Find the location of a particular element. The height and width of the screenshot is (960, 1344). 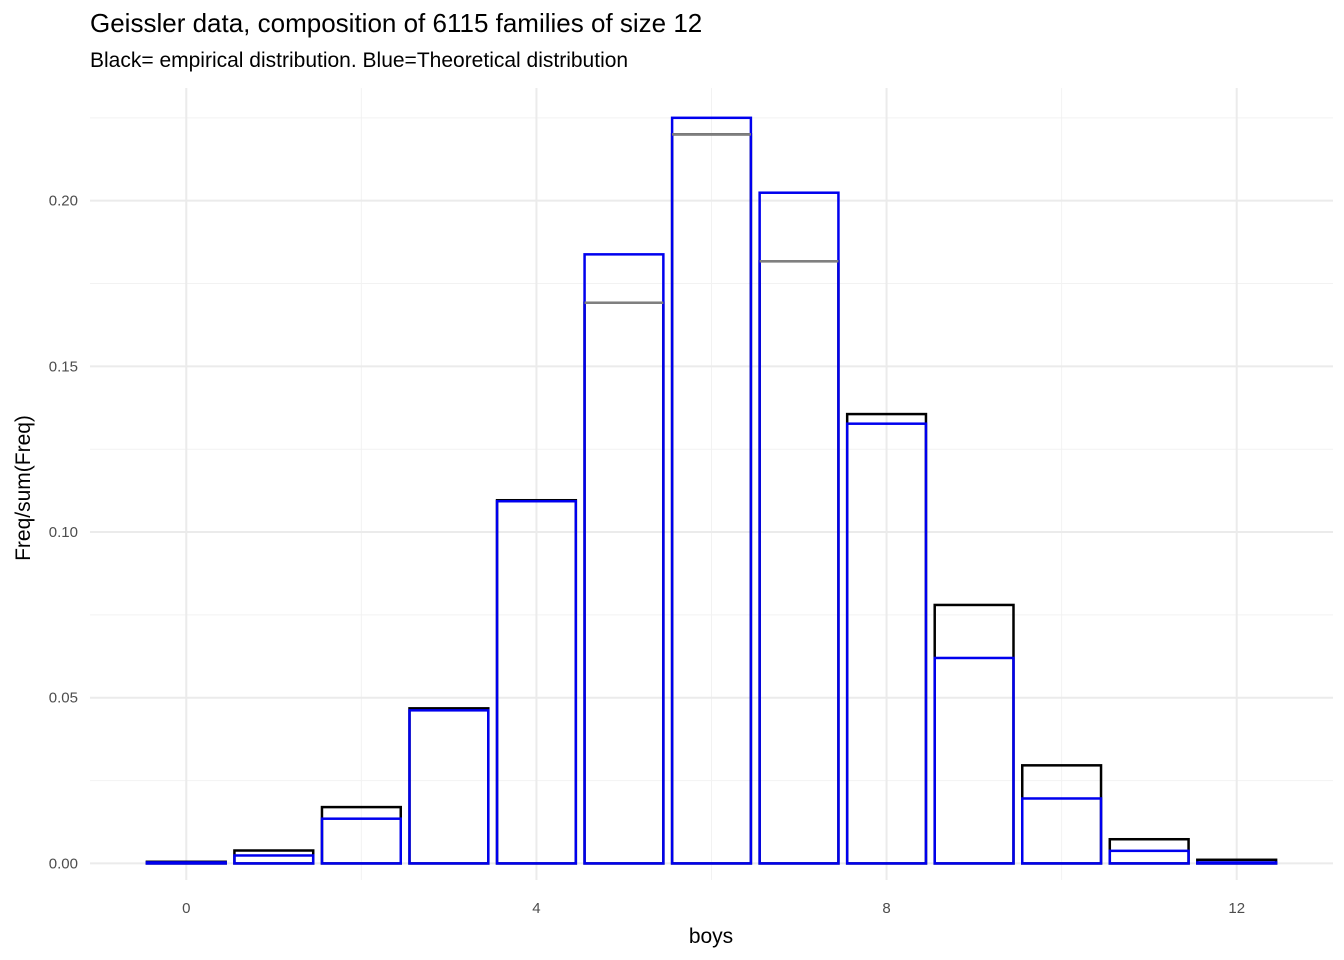

x-tick-label: 0 is located at coordinates (186, 908).